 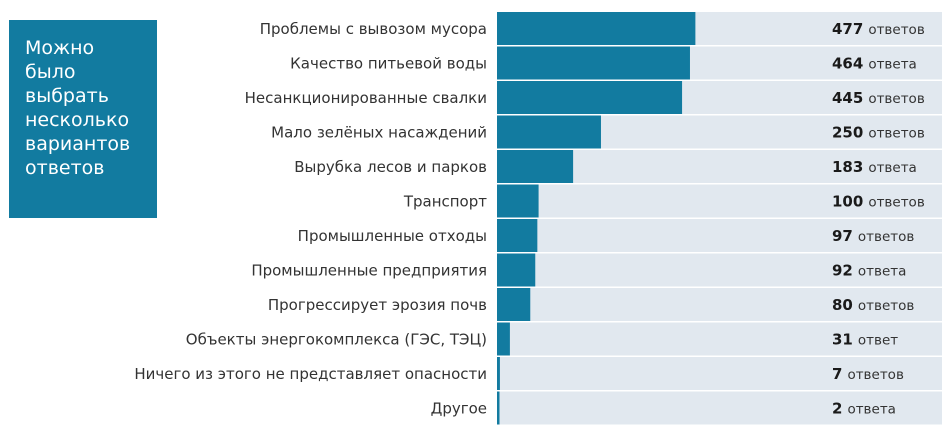 I want to click on value-number: 31, so click(x=842, y=340).